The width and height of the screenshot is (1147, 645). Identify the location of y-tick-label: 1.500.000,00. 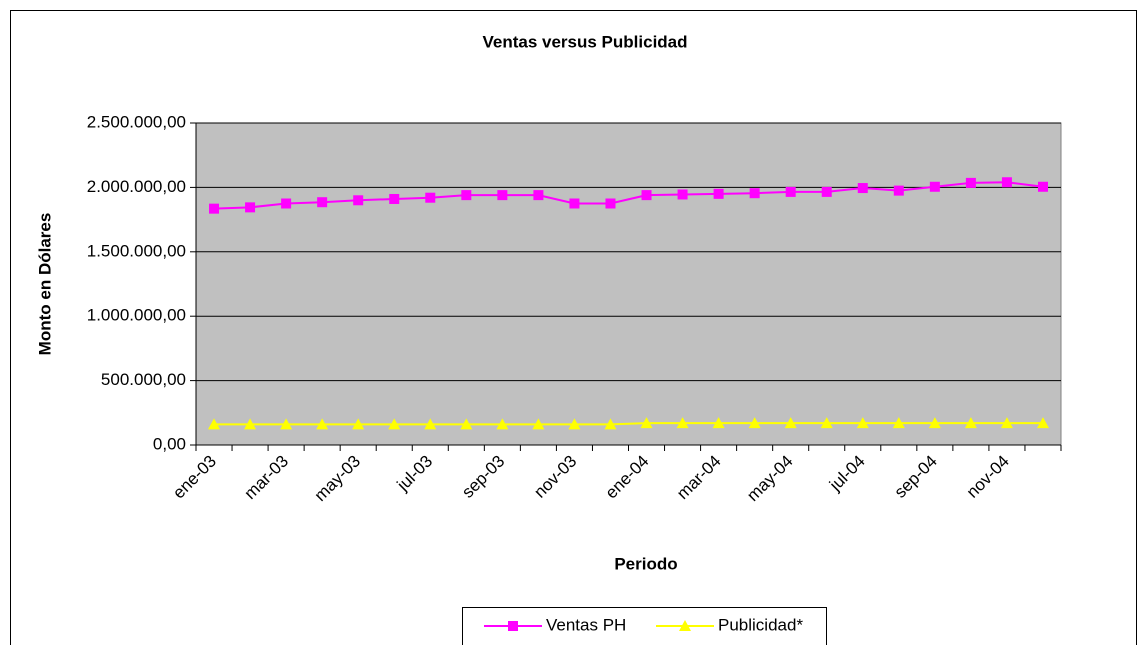
(136, 250).